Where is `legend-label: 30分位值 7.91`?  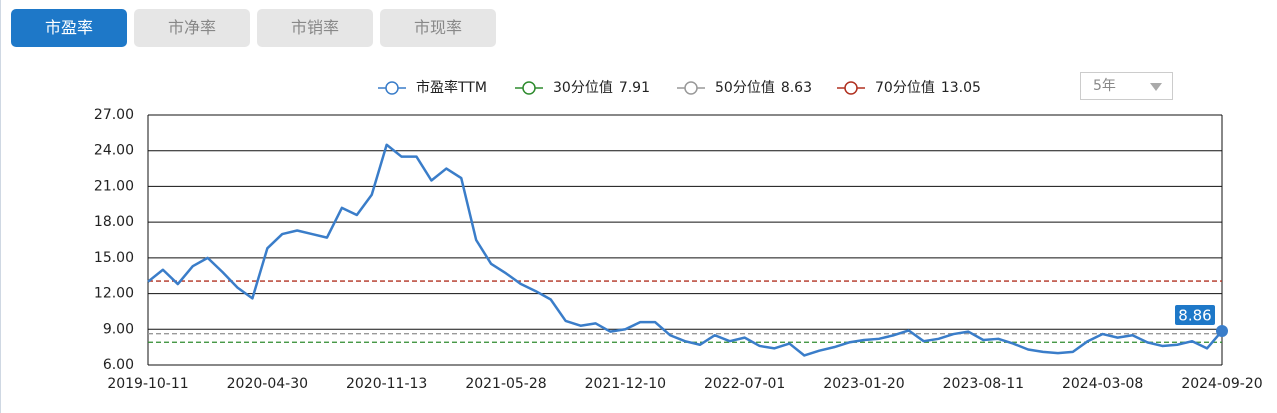
legend-label: 30分位值 7.91 is located at coordinates (601, 88).